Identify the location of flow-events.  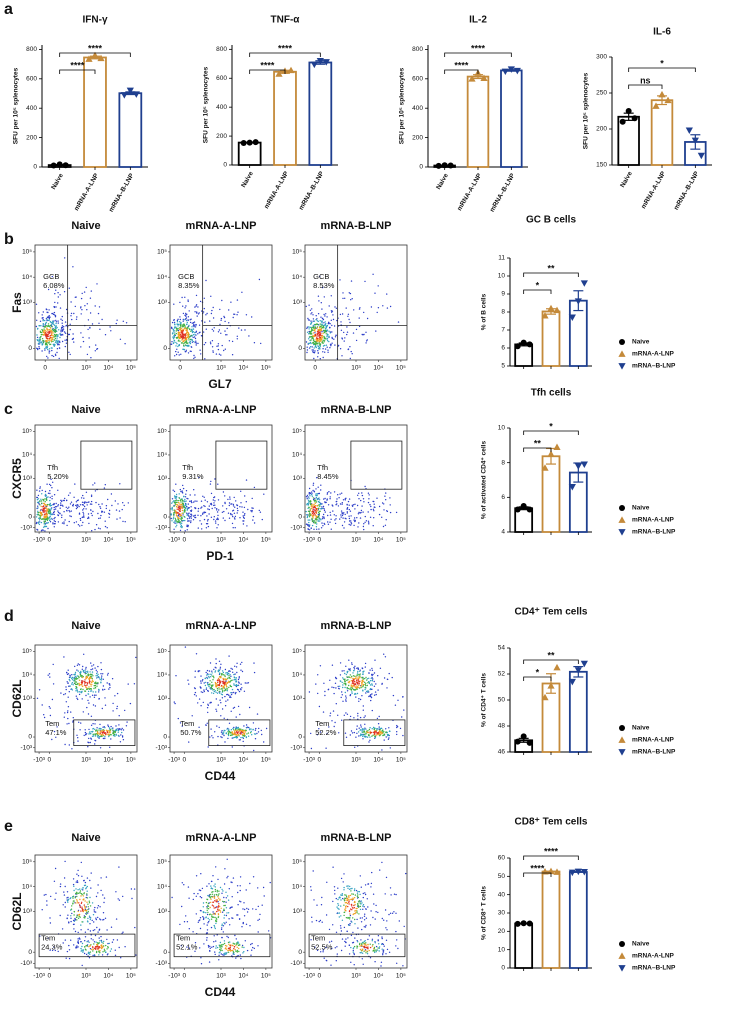
(88, 913).